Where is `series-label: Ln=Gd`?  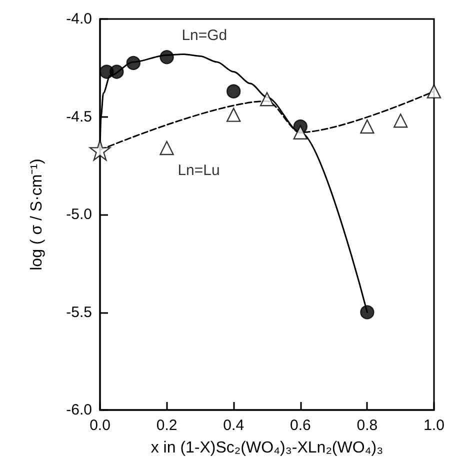
series-label: Ln=Gd is located at coordinates (205, 35).